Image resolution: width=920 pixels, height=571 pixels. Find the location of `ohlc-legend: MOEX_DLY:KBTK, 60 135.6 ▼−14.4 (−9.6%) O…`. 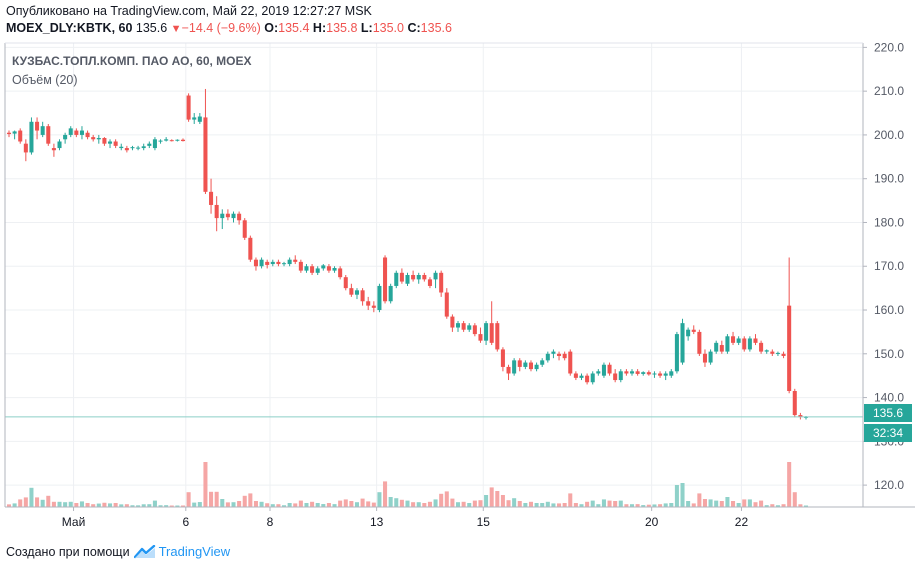

ohlc-legend: MOEX_DLY:KBTK, 60 135.6 ▼−14.4 (−9.6%) O… is located at coordinates (229, 28).